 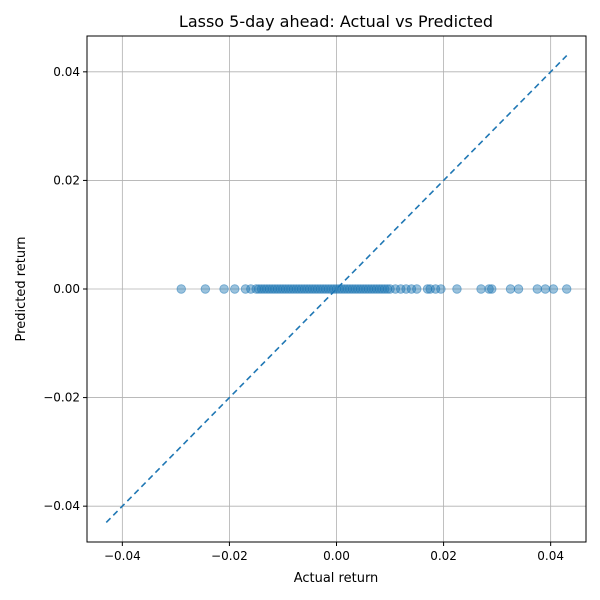 I want to click on x-tick-label: 0.04, so click(x=550, y=556).